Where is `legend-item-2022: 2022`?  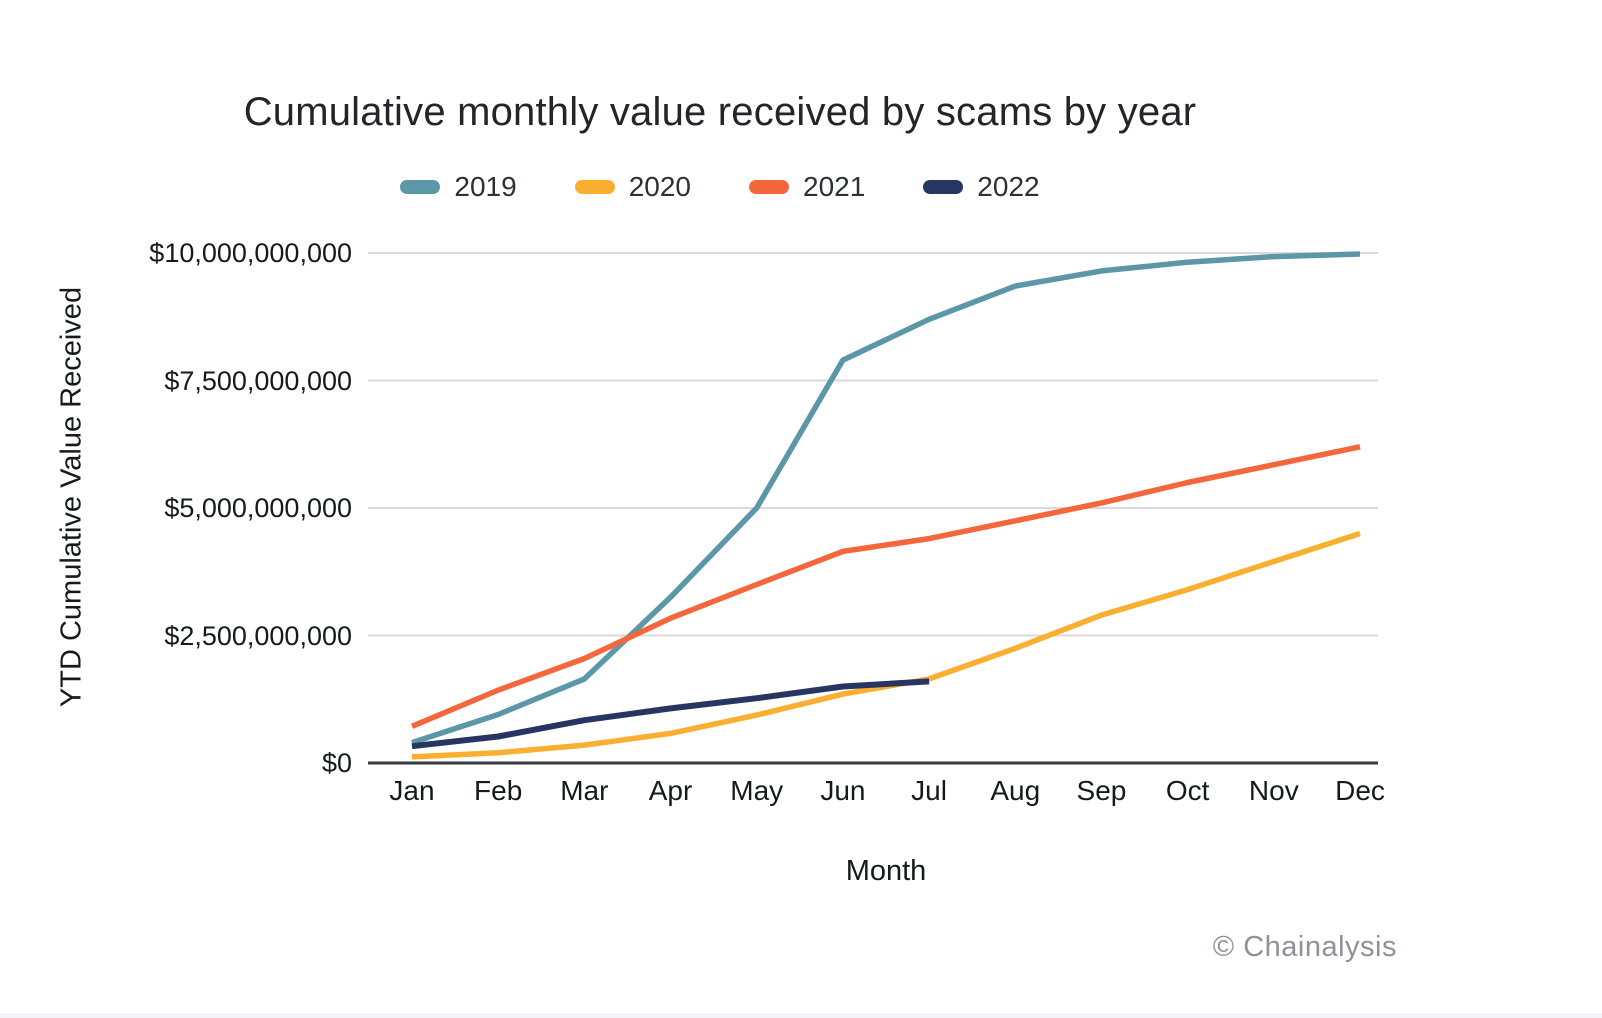
legend-item-2022: 2022 is located at coordinates (981, 187).